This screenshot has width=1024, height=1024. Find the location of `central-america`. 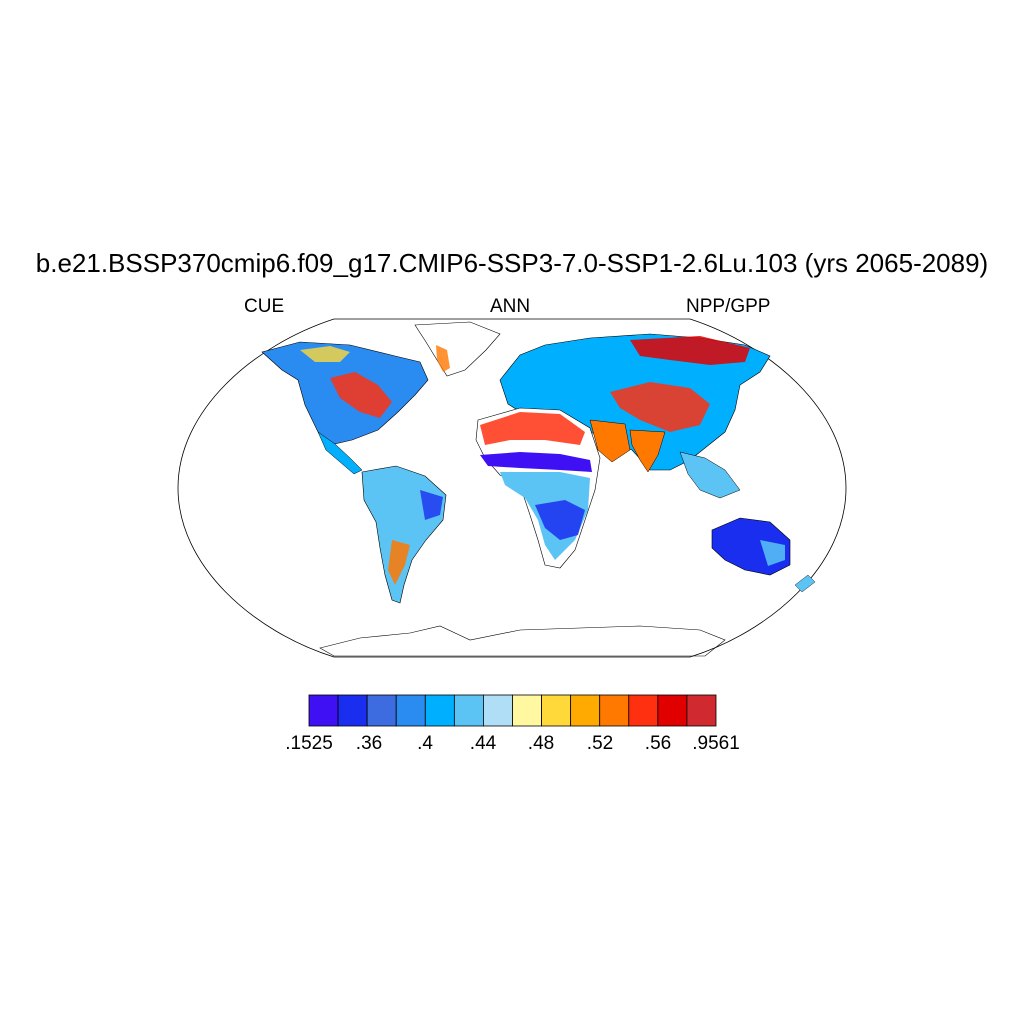

central-america is located at coordinates (340, 453).